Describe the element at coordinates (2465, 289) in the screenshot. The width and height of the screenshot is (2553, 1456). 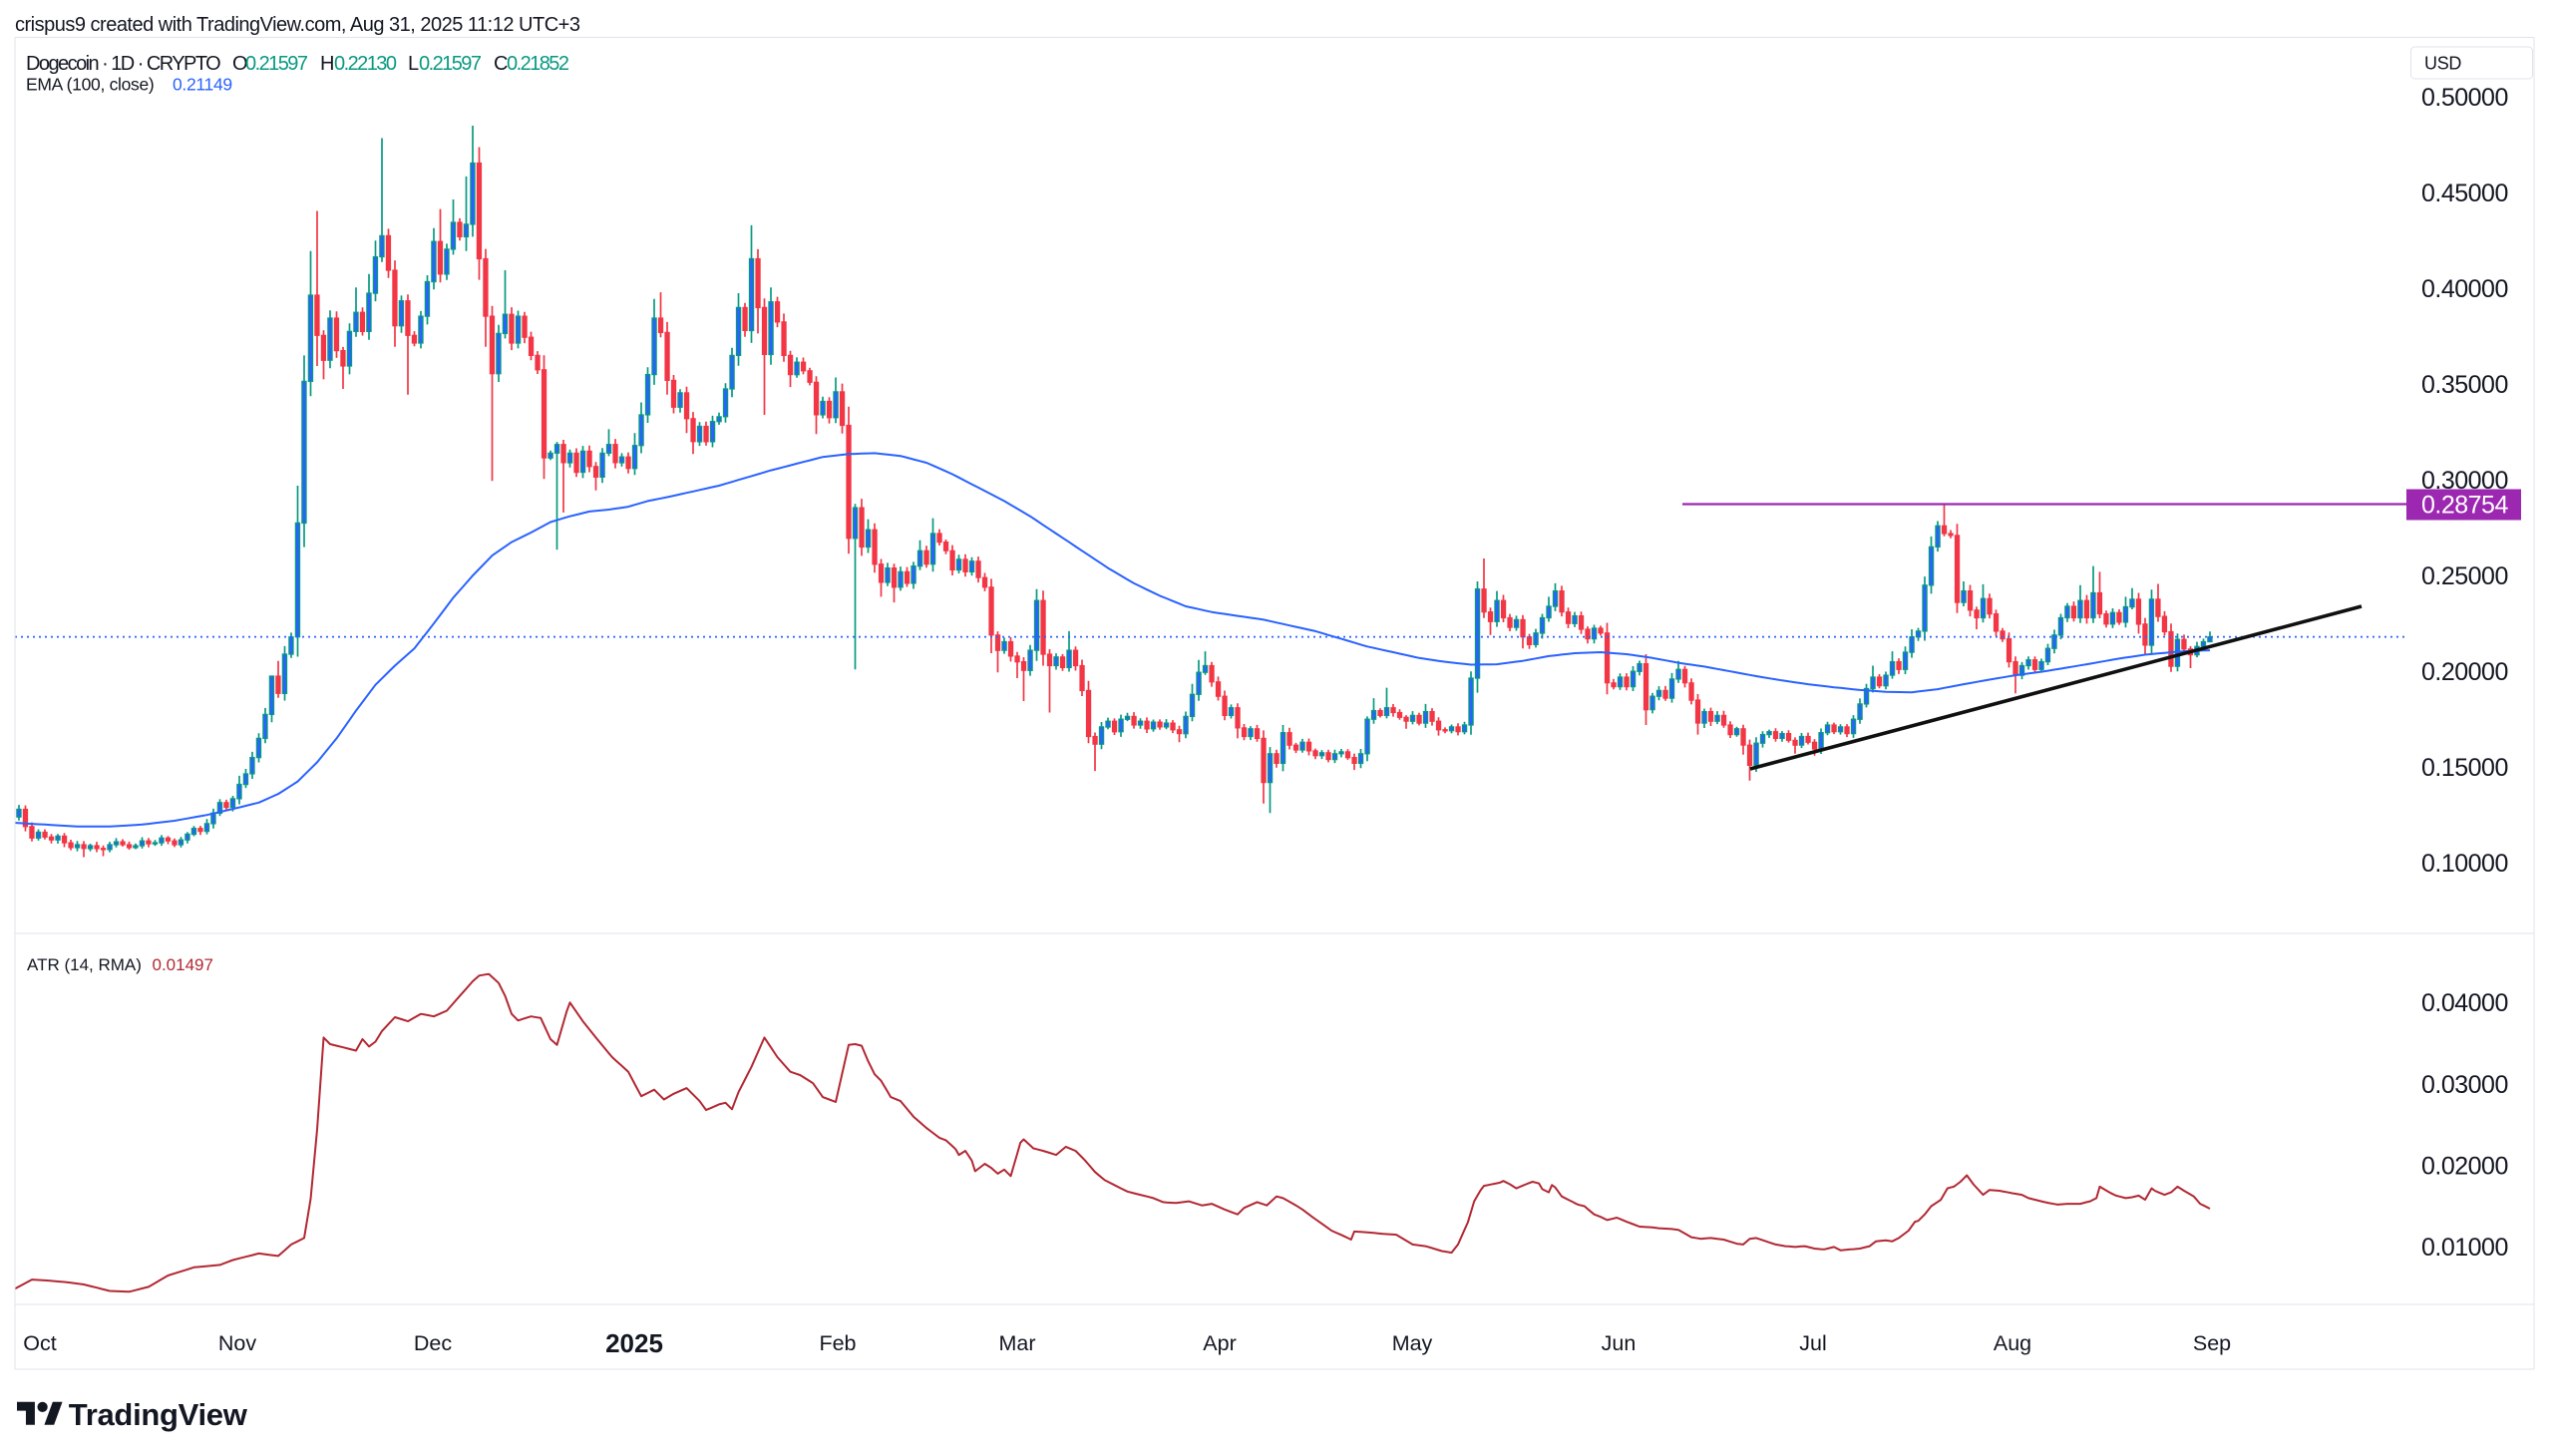
I see `svg-text: 0.40000` at that location.